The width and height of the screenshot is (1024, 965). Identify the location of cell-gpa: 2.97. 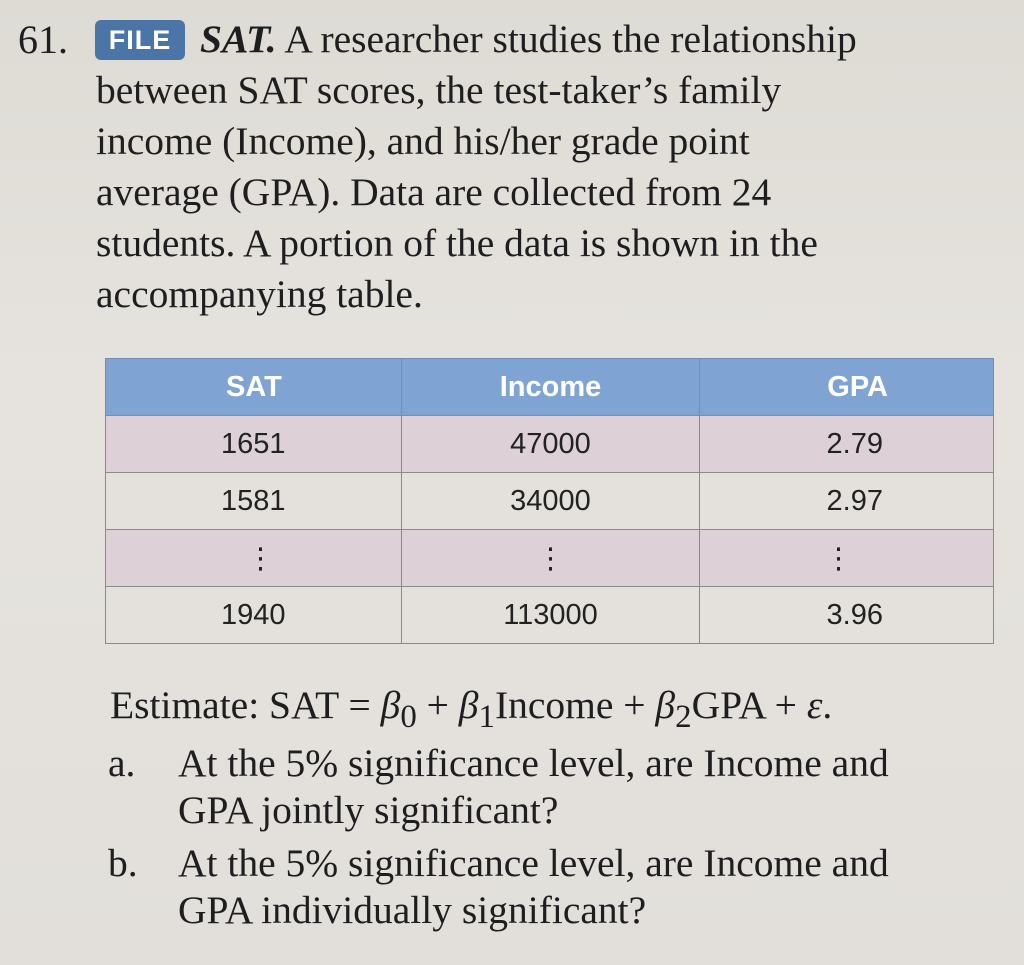
(846, 501).